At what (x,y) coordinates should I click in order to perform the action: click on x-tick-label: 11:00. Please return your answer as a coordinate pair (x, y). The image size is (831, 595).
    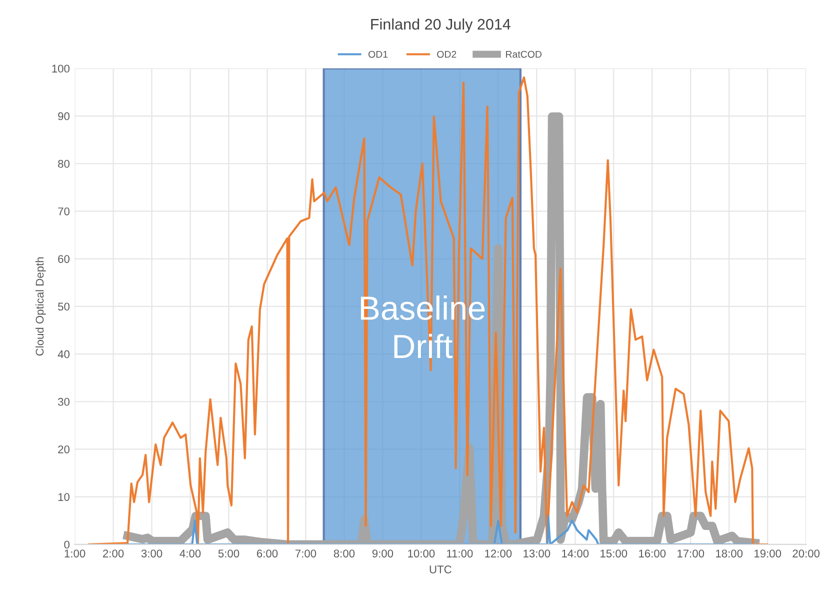
    Looking at the image, I should click on (460, 554).